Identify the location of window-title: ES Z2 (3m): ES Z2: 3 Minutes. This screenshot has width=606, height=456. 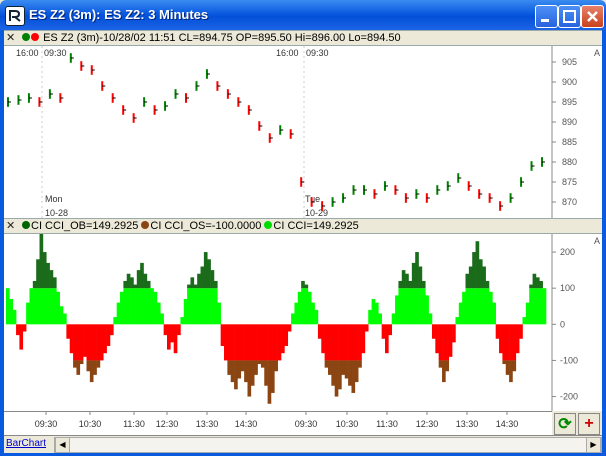
(119, 14).